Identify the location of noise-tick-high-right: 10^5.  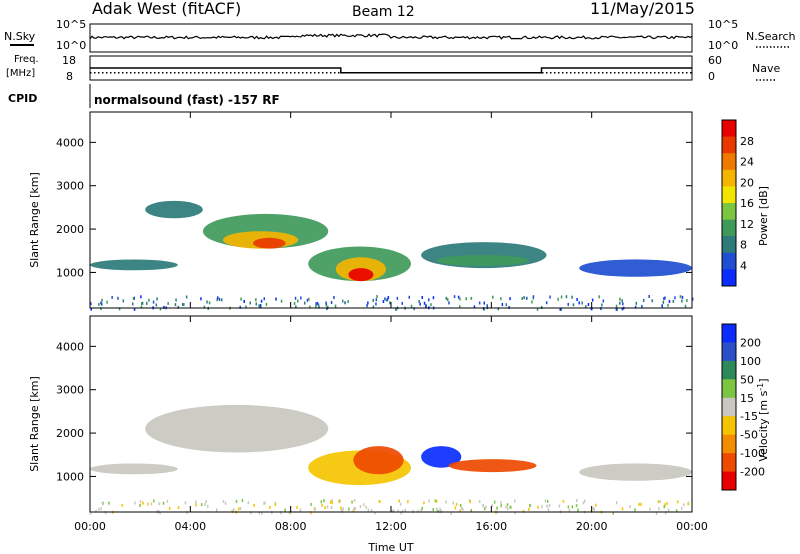
(723, 24).